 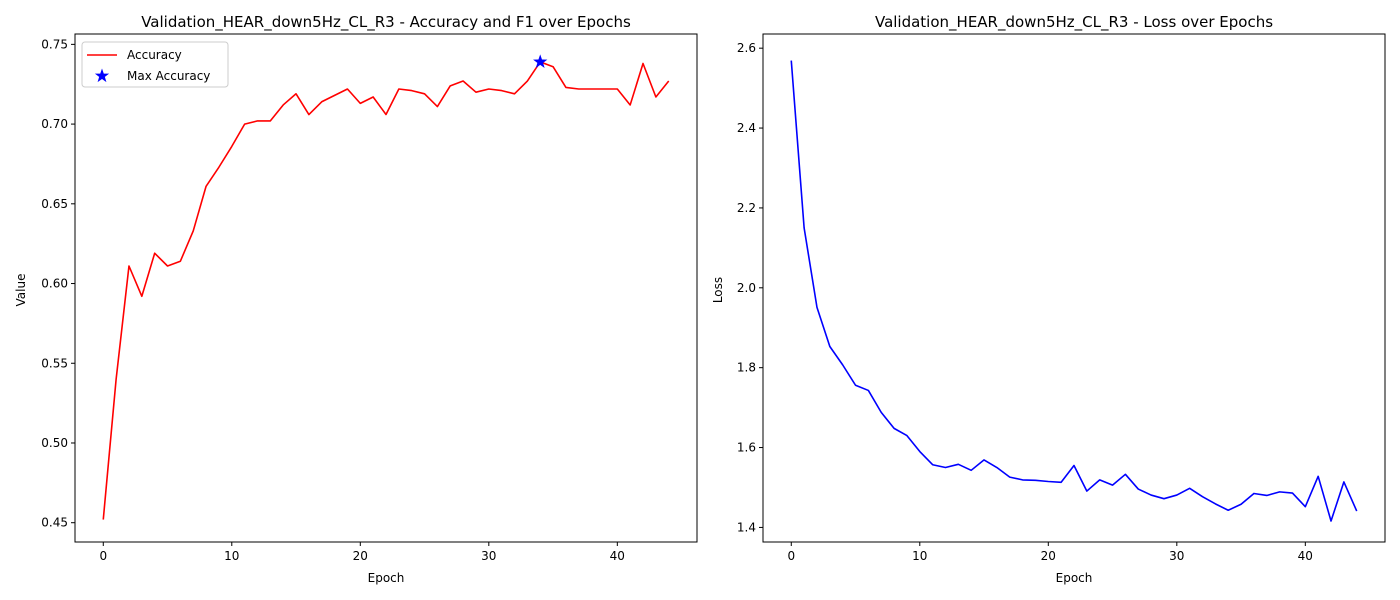 I want to click on legend-max-accuracy-star-icon, so click(x=102, y=75).